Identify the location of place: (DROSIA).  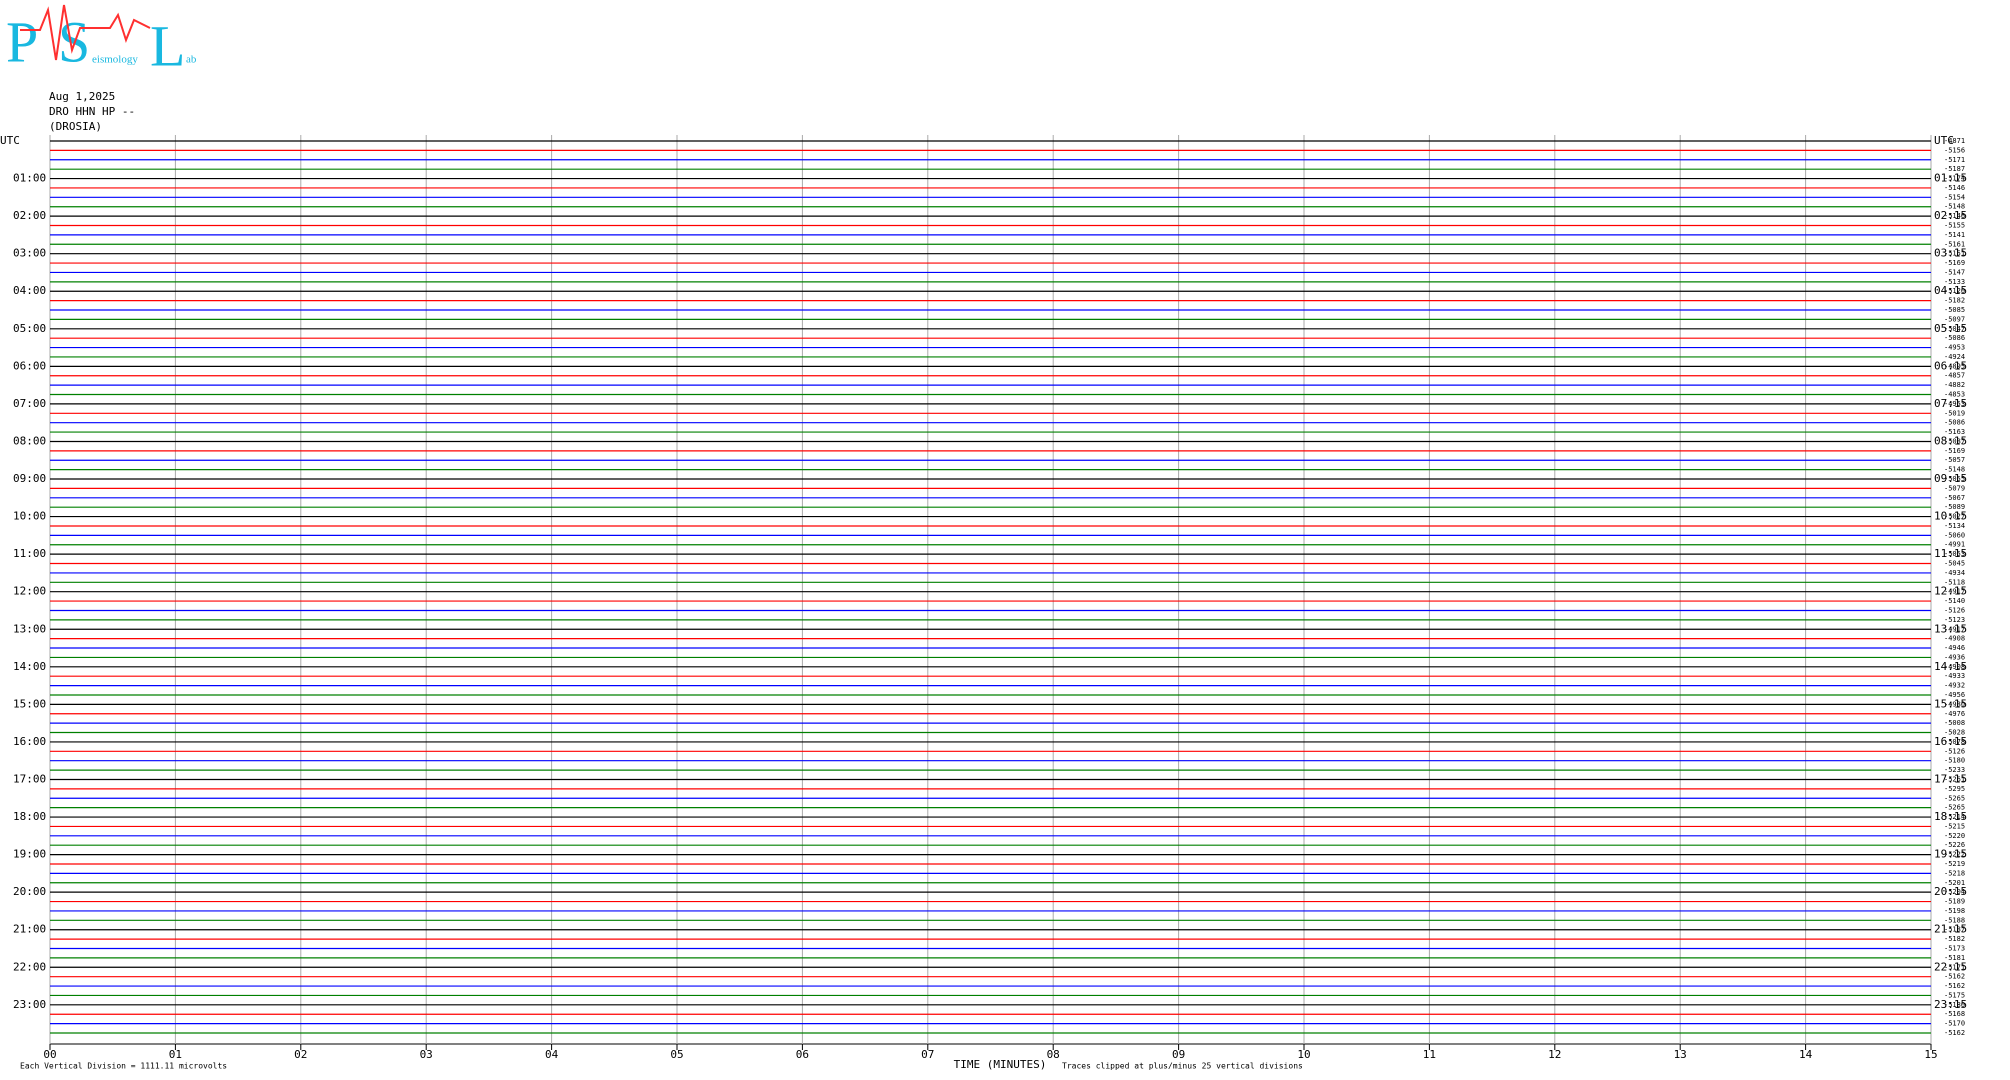
(75, 126).